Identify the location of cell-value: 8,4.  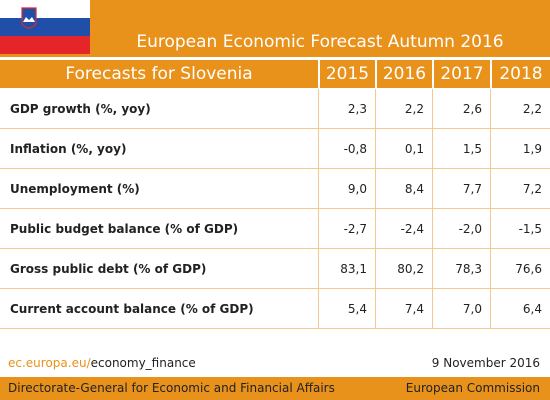
(403, 189).